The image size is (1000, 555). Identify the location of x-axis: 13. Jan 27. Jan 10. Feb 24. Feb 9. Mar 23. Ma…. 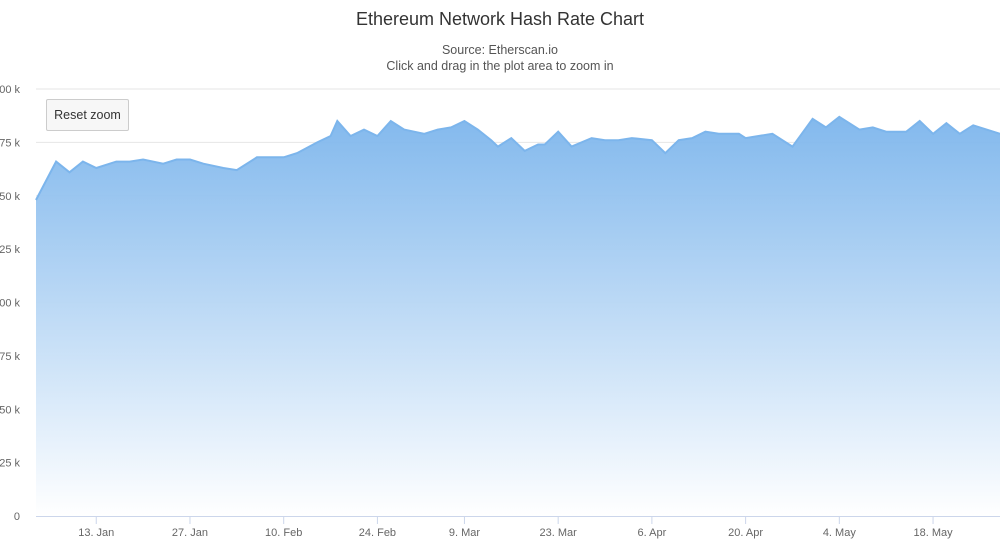
(518, 527).